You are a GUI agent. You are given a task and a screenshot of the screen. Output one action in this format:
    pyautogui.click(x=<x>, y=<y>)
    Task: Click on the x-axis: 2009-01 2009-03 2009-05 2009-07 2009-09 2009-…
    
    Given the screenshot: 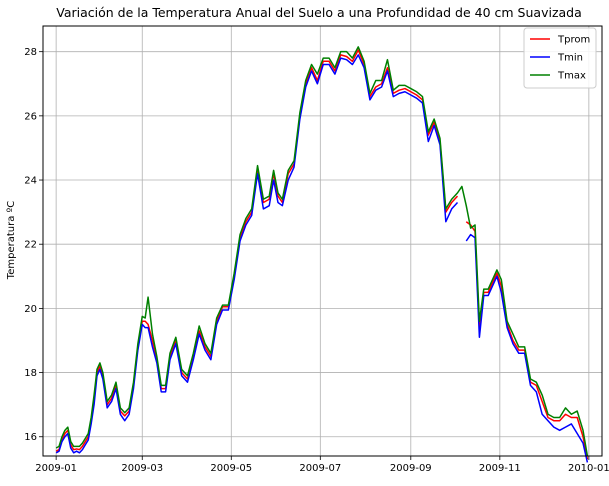 What is the action you would take?
    pyautogui.click(x=322, y=465)
    